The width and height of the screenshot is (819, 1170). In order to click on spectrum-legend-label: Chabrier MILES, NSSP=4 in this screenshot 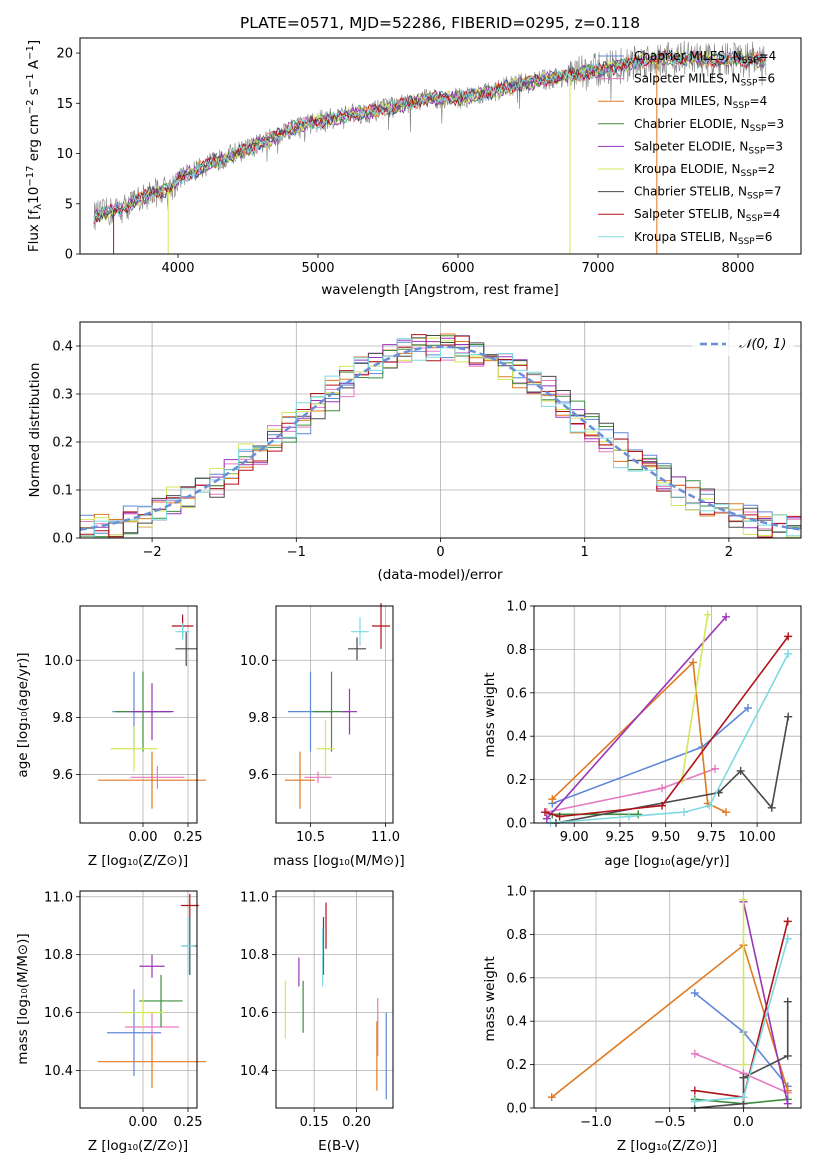, I will do `click(705, 57)`.